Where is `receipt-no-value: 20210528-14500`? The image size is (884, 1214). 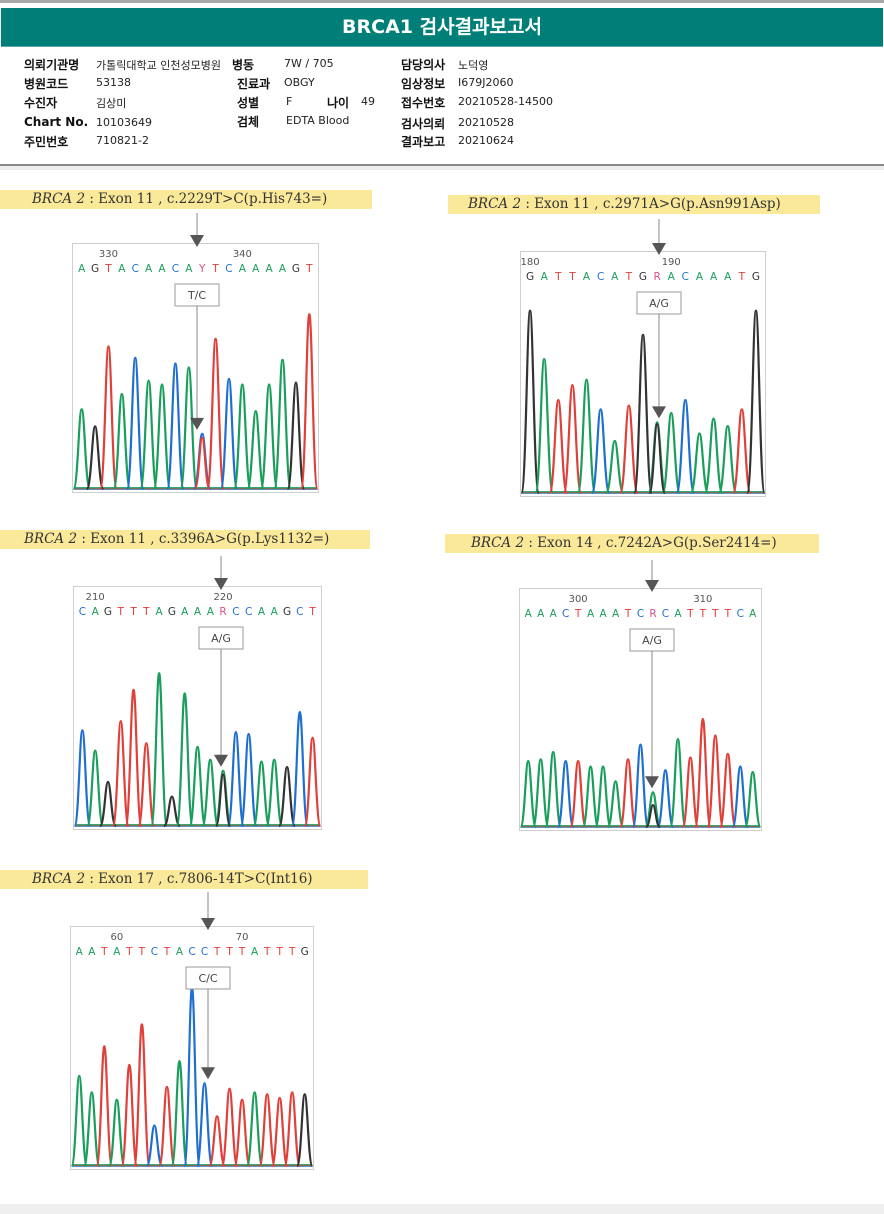
receipt-no-value: 20210528-14500 is located at coordinates (505, 101).